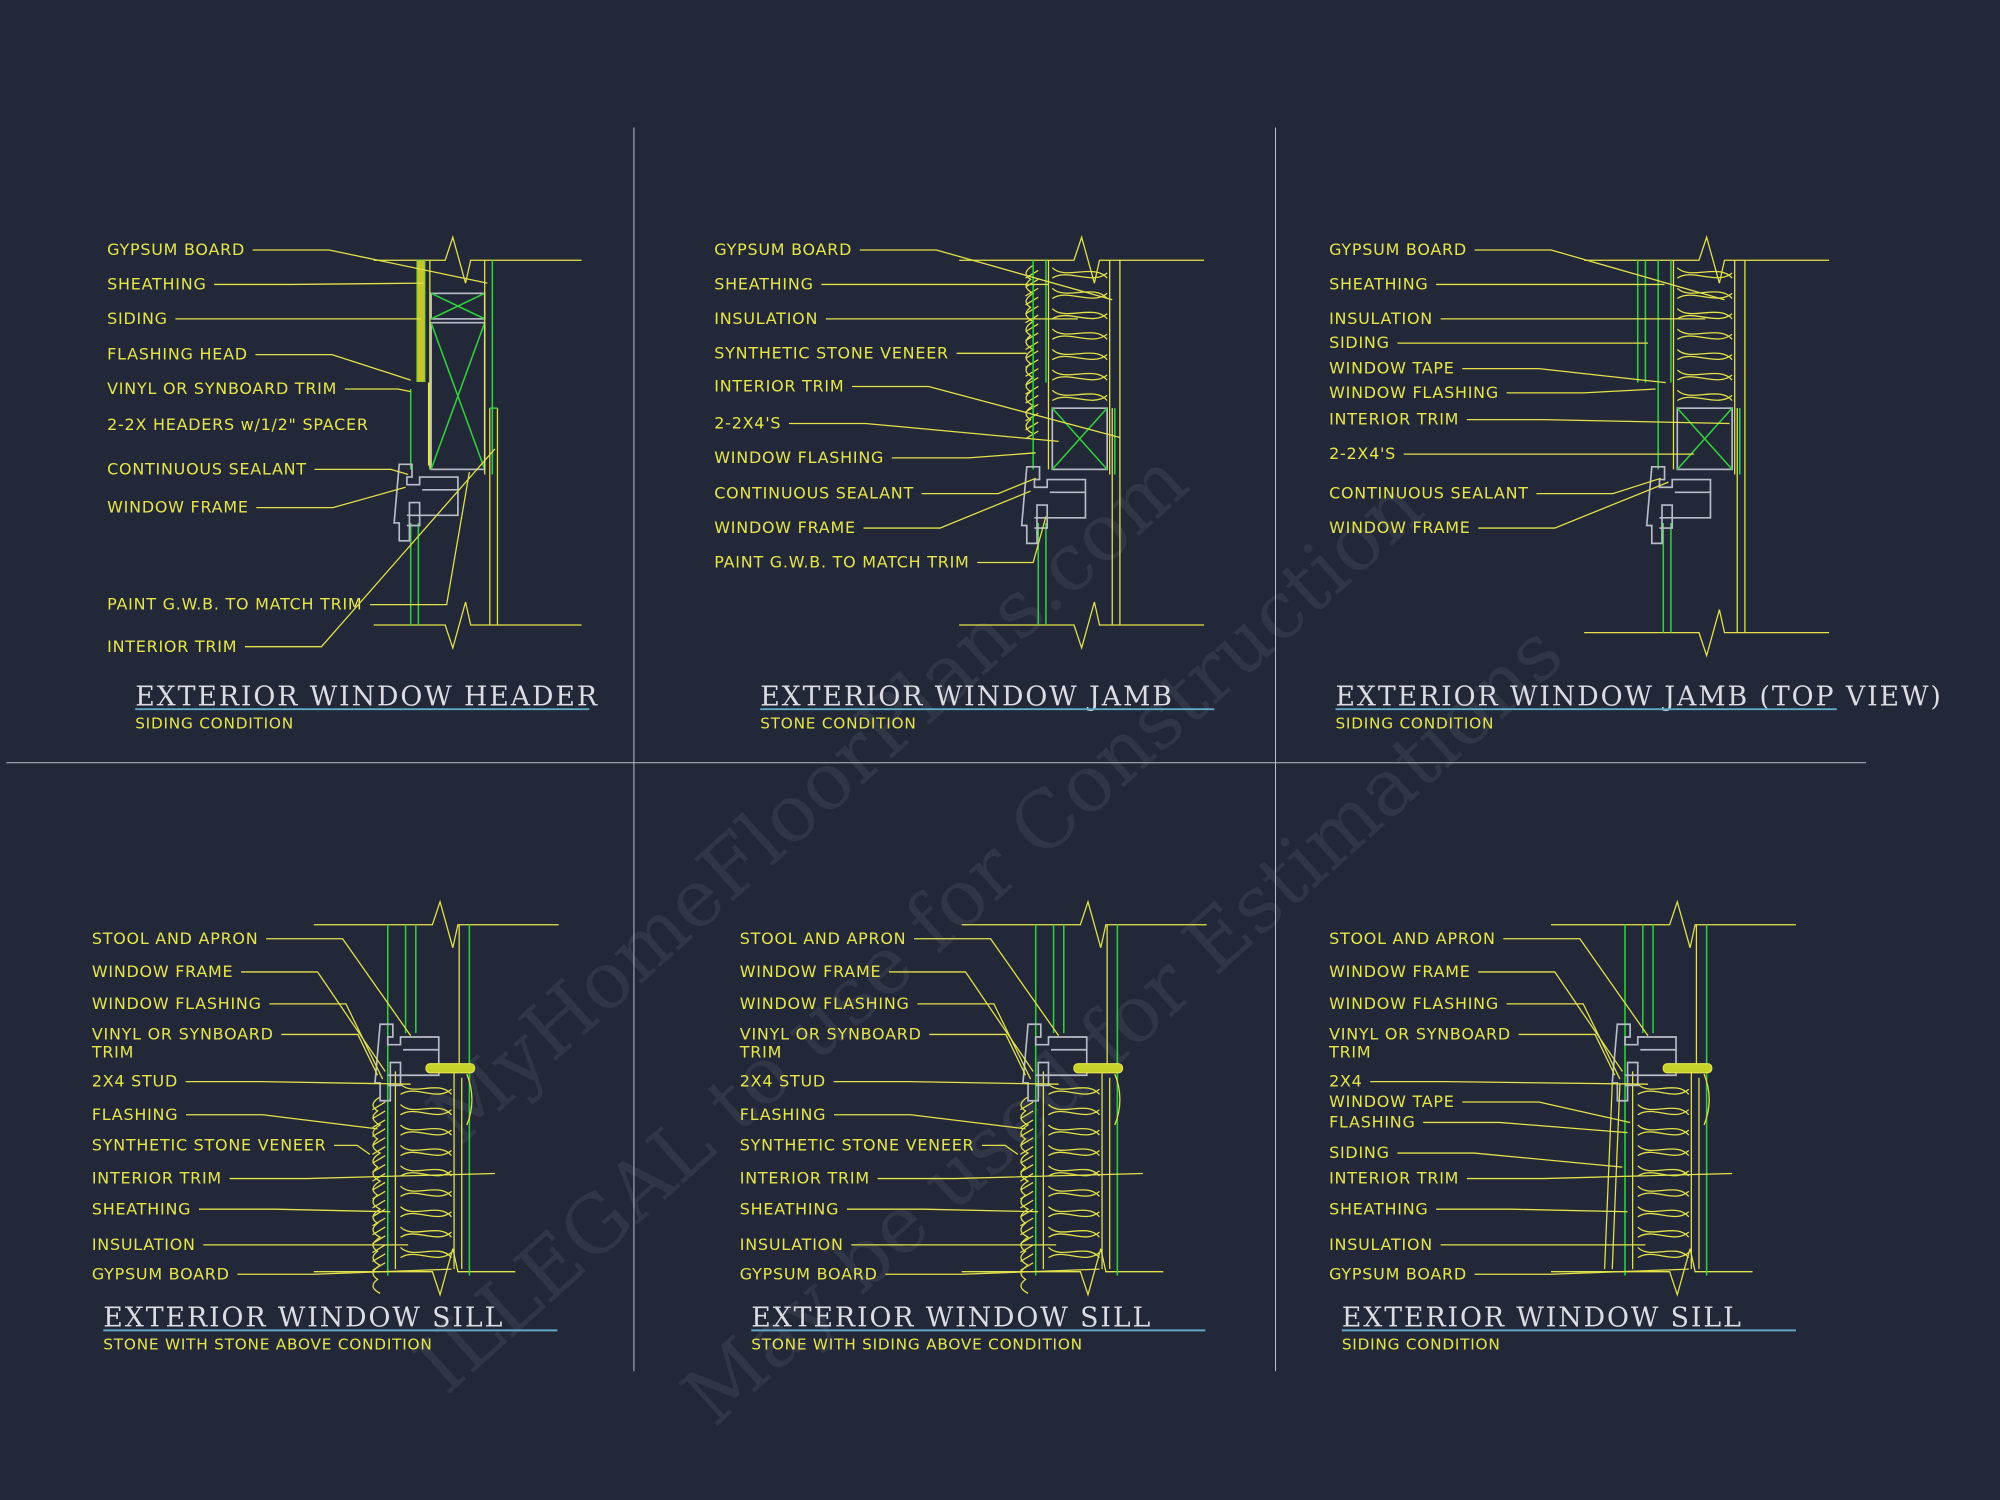 The image size is (2000, 1500). I want to click on apron, so click(1706, 1099).